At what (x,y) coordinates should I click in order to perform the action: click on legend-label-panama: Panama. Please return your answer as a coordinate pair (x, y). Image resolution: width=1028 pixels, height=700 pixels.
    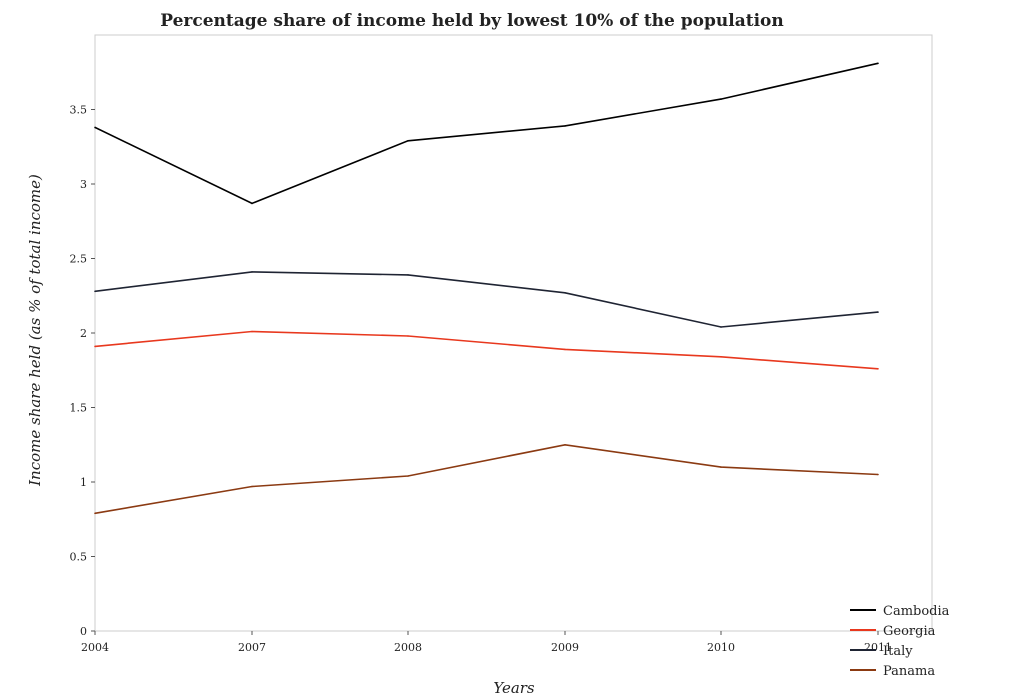
    Looking at the image, I should click on (909, 671).